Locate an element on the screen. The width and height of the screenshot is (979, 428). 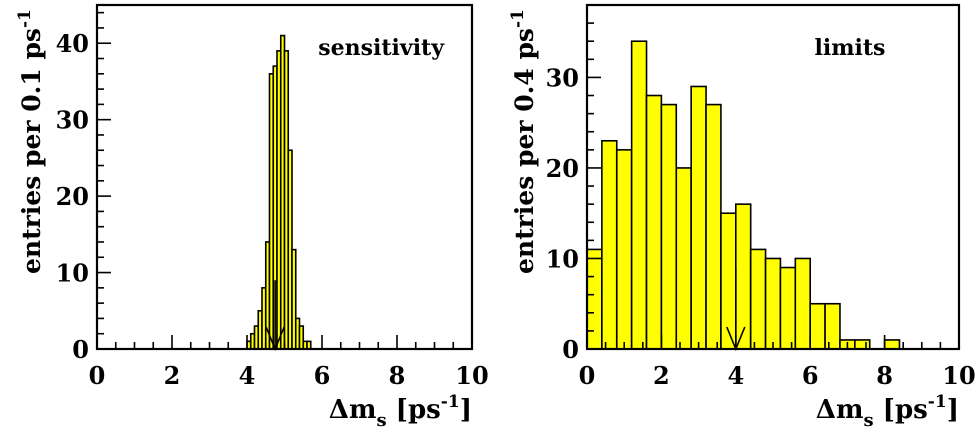
limits-y-tick-label: 0 is located at coordinates (570, 349).